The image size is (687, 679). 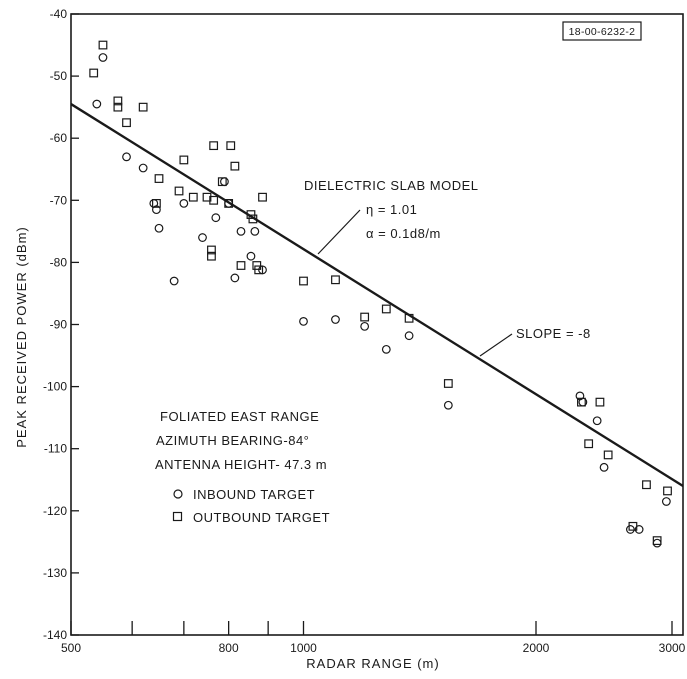 What do you see at coordinates (177, 516) in the screenshot?
I see `legend-outbound-marker` at bounding box center [177, 516].